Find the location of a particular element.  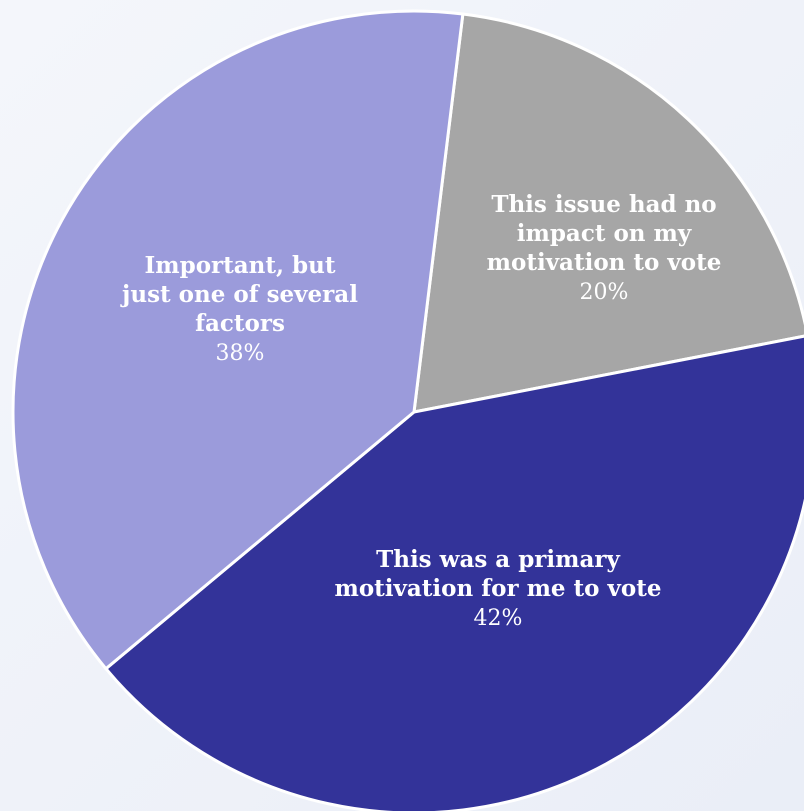

slice-label-line: just one of several is located at coordinates (239, 294).